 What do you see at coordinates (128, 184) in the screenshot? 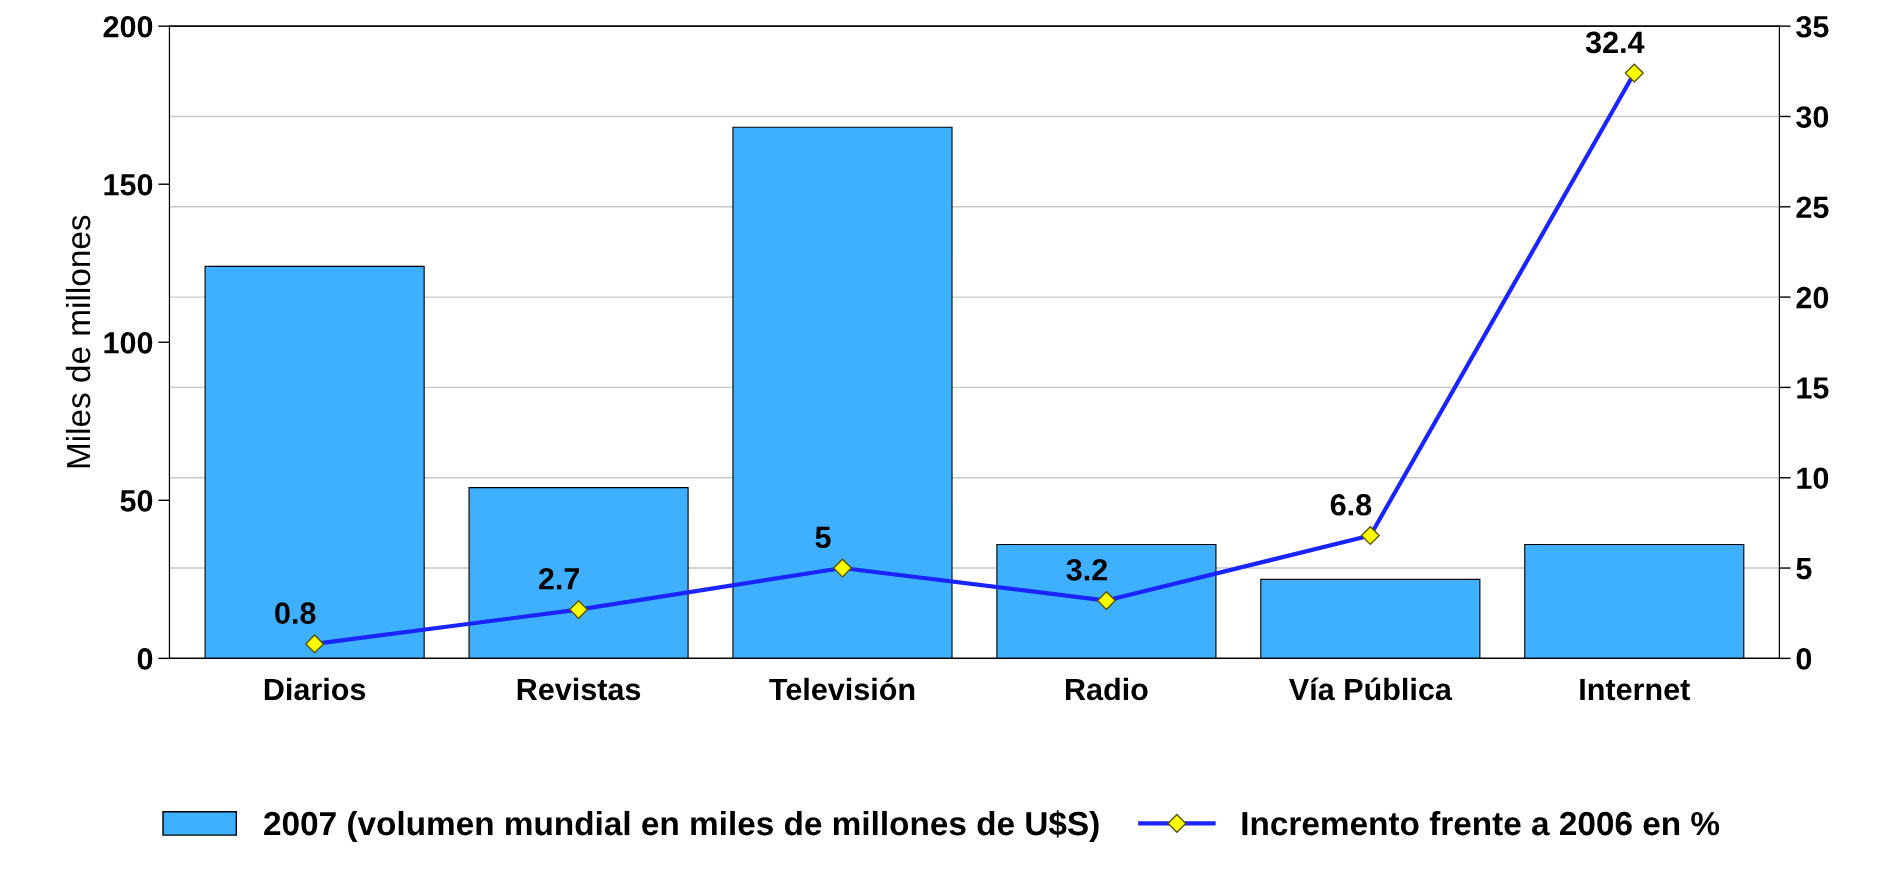
I see `y-tick-label: 150` at bounding box center [128, 184].